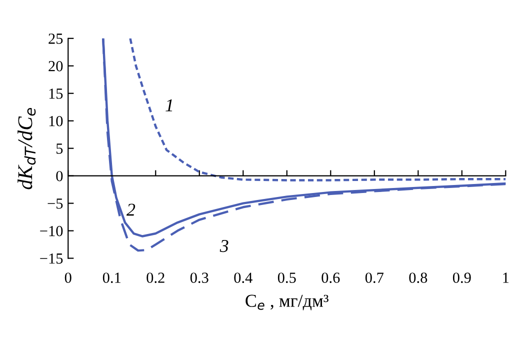  What do you see at coordinates (155, 277) in the screenshot?
I see `x-tick-label: 0.2` at bounding box center [155, 277].